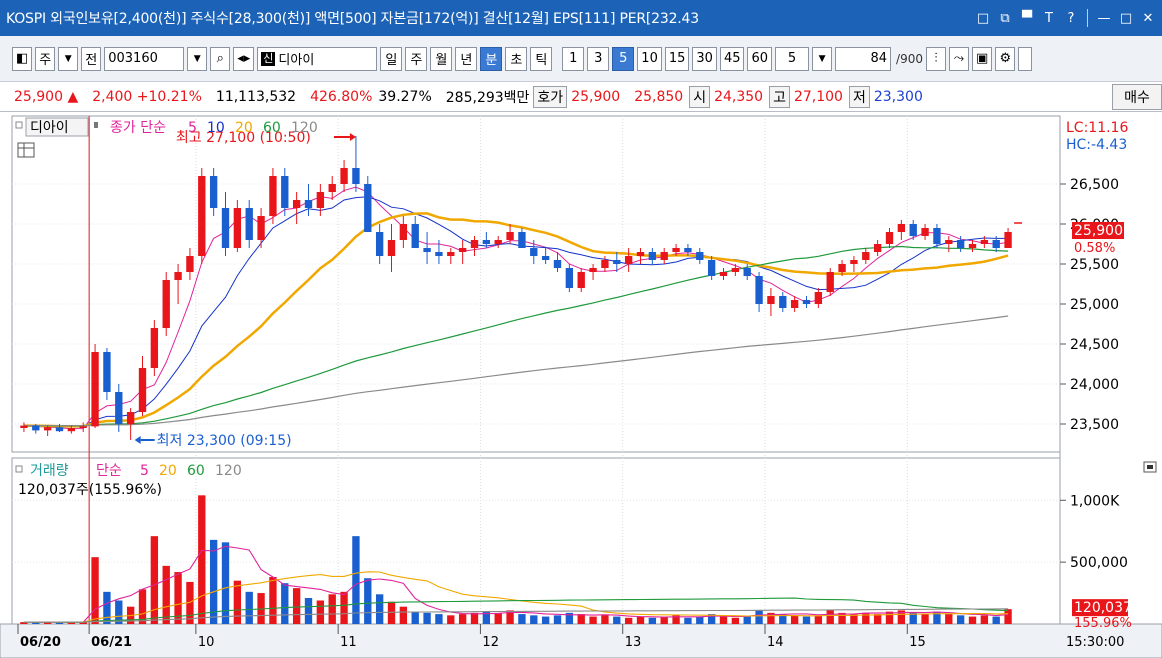 The image size is (1162, 658). Describe the element at coordinates (598, 58) in the screenshot. I see `interval-3-button: 3` at that location.